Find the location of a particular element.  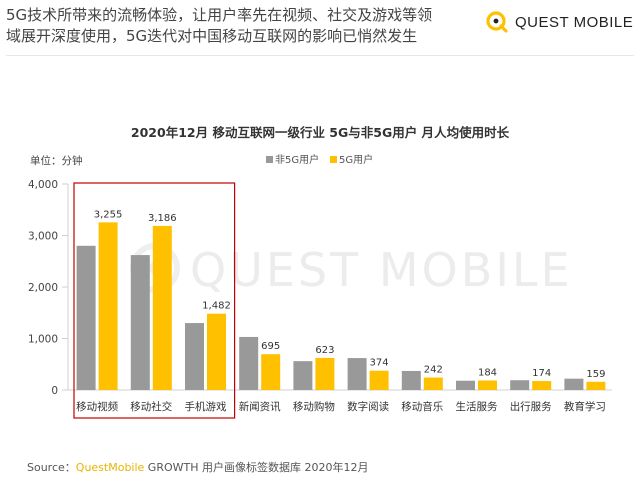

y-tick-label: 0 is located at coordinates (54, 391).